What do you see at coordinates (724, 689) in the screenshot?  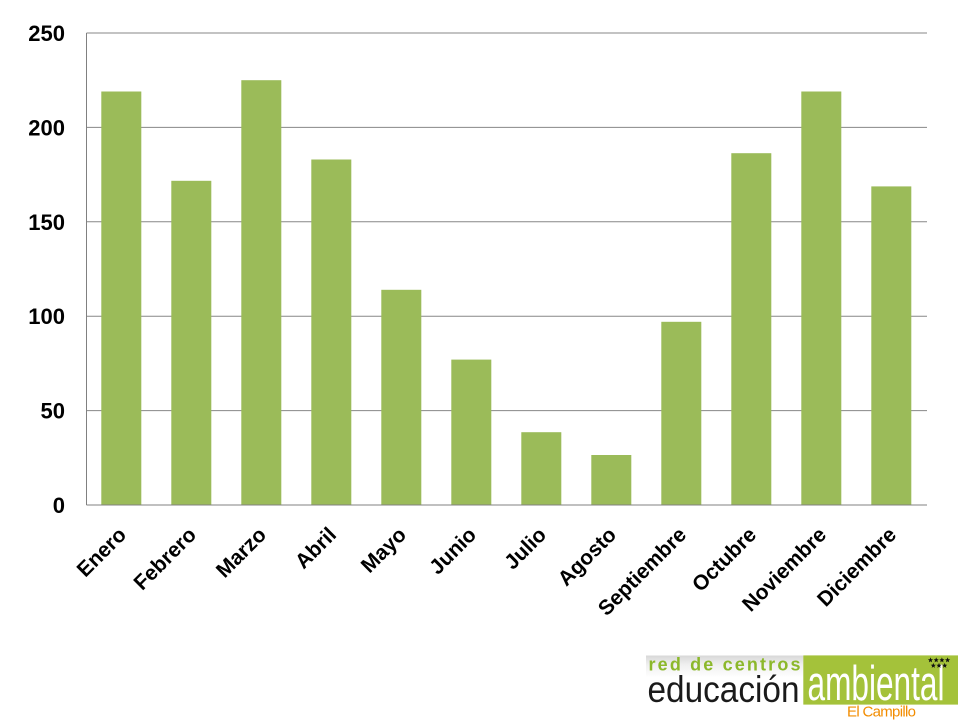 I see `svg-text: educación` at bounding box center [724, 689].